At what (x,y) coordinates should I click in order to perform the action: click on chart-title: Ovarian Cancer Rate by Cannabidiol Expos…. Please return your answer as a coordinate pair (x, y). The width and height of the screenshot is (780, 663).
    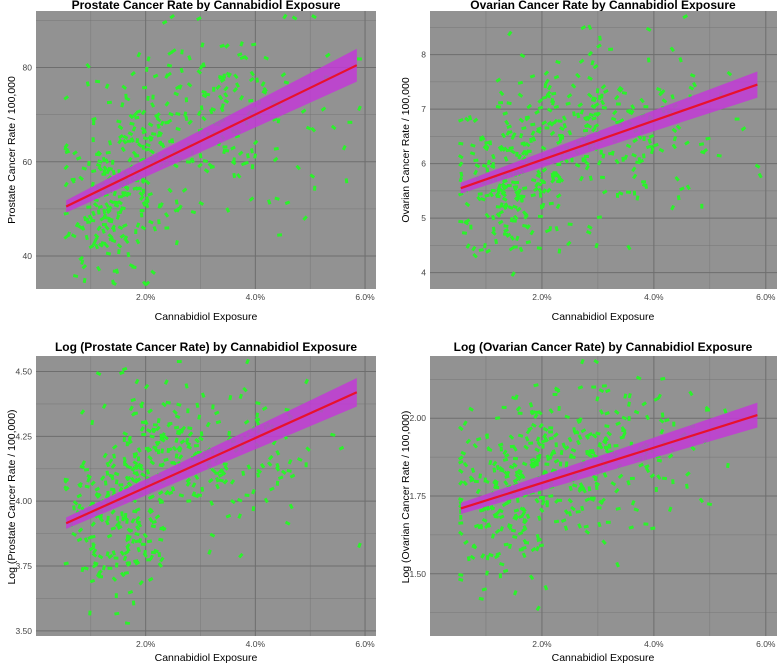
    Looking at the image, I should click on (603, 6).